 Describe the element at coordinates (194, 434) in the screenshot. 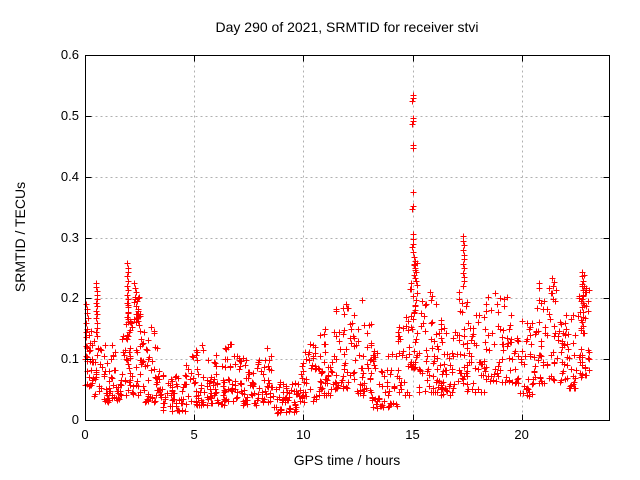

I see `x-tick-label: 5` at that location.